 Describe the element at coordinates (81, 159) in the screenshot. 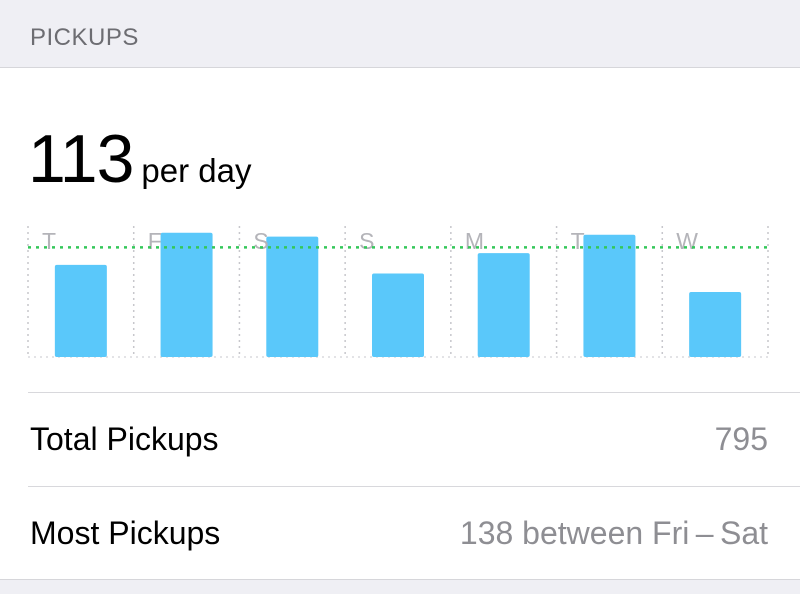

I see `average-value: 113` at that location.